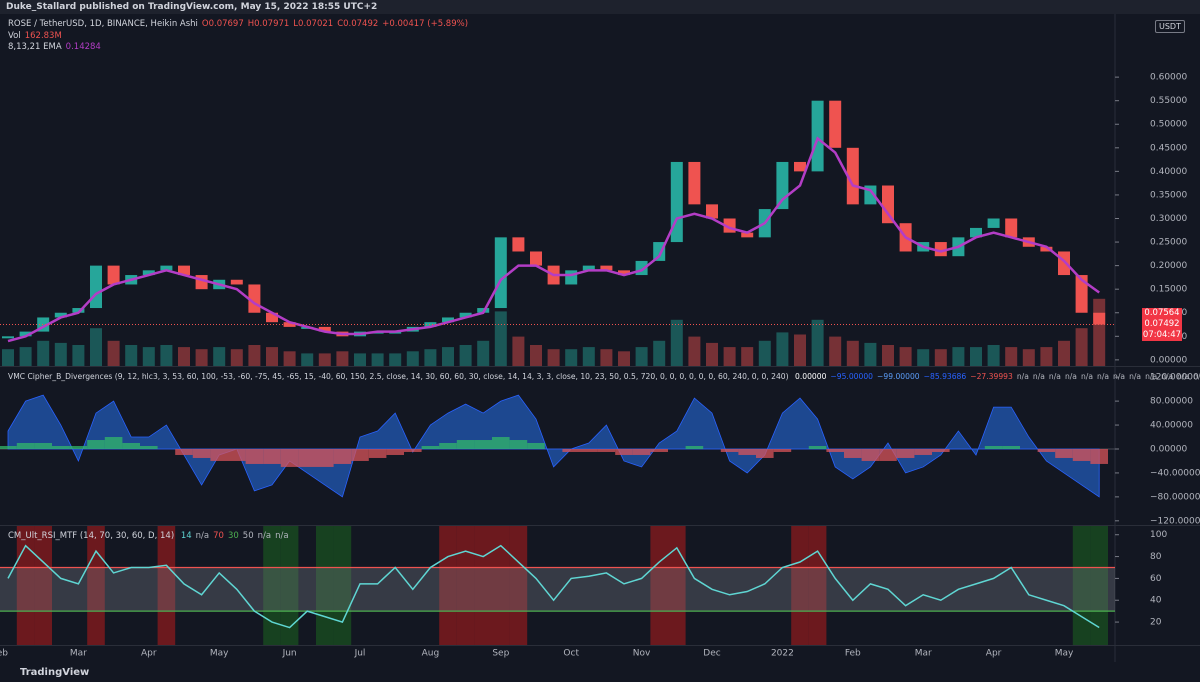 The height and width of the screenshot is (682, 1200). Describe the element at coordinates (43, 36) in the screenshot. I see `volume-value: 162.83M` at that location.